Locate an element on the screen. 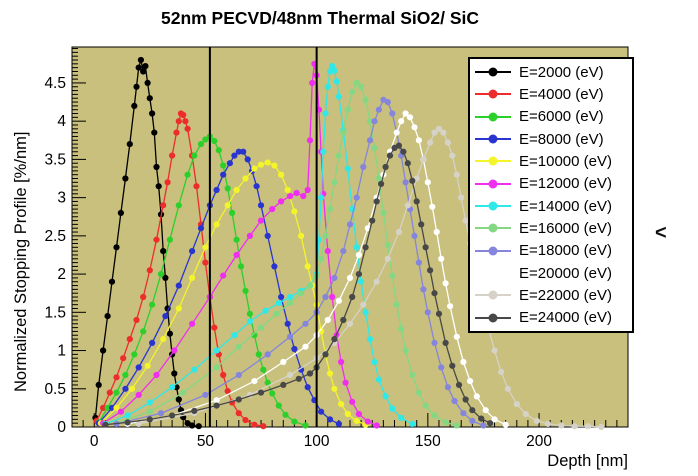  legend-label: E=2000 (eV) is located at coordinates (561, 72).